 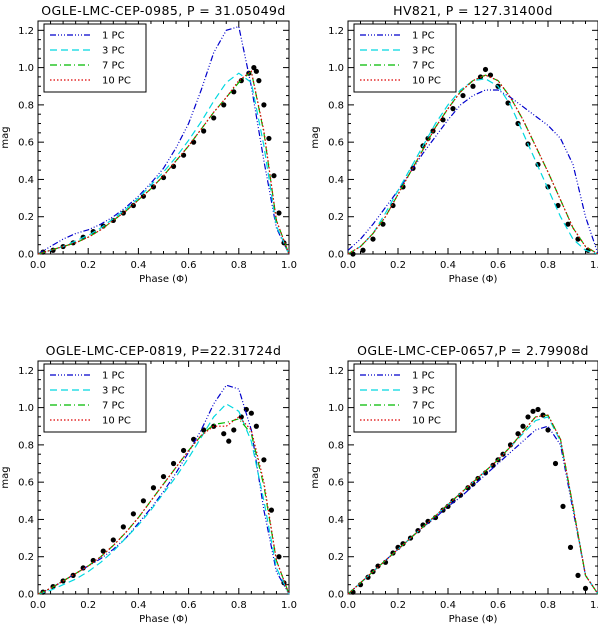 I want to click on y-tick-label: 0.6, so click(x=336, y=483).